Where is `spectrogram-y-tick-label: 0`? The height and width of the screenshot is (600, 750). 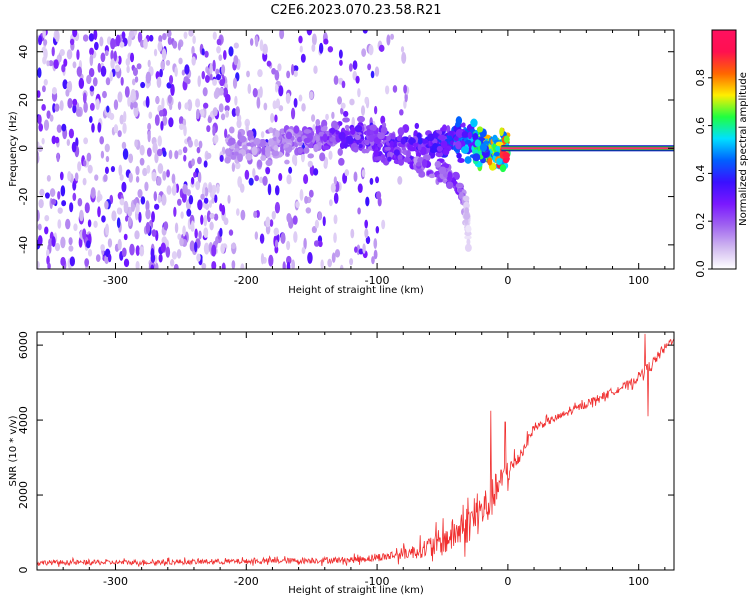
spectrogram-y-tick-label: 0 is located at coordinates (23, 148).